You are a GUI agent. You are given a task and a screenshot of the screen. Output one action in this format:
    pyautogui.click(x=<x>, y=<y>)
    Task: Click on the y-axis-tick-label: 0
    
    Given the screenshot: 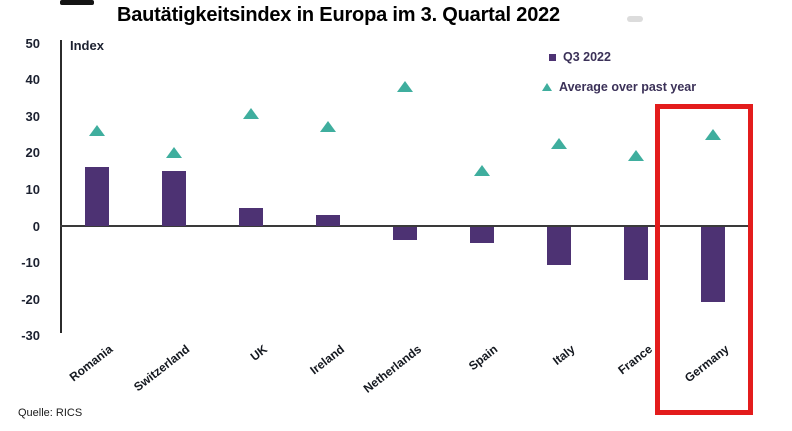 What is the action you would take?
    pyautogui.click(x=36, y=226)
    